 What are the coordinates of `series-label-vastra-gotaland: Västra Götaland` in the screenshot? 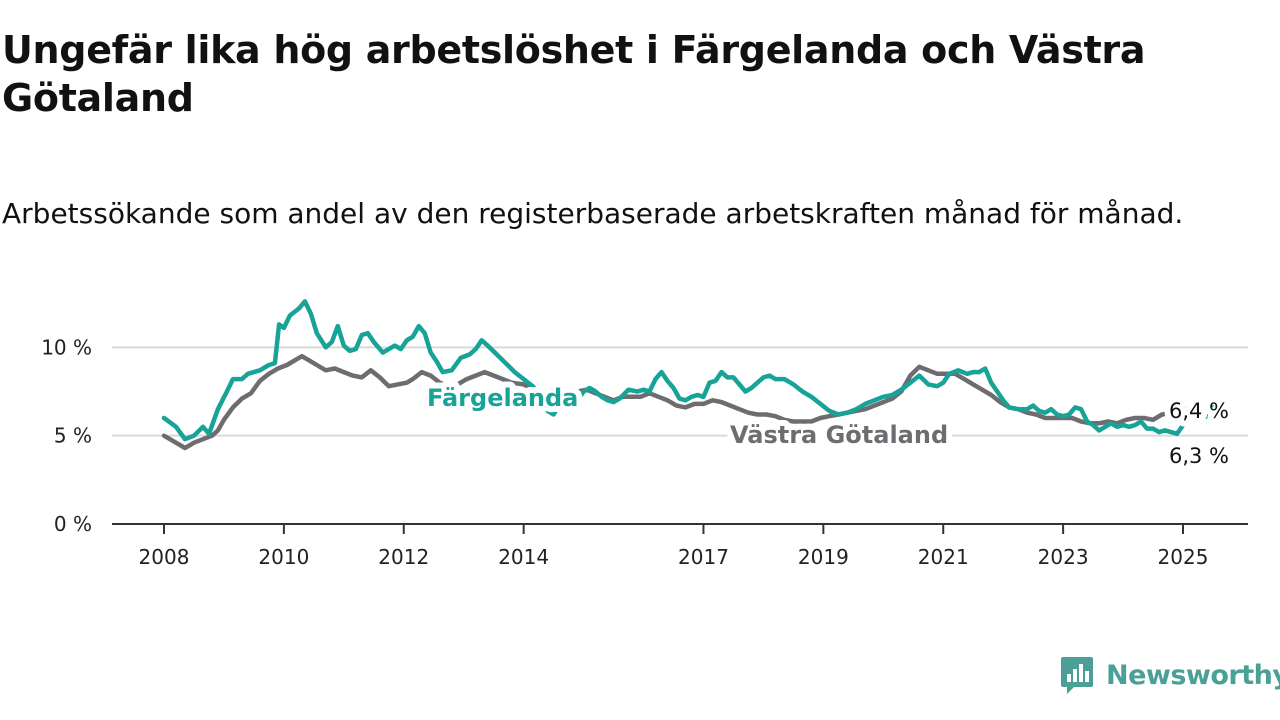 It's located at (839, 435).